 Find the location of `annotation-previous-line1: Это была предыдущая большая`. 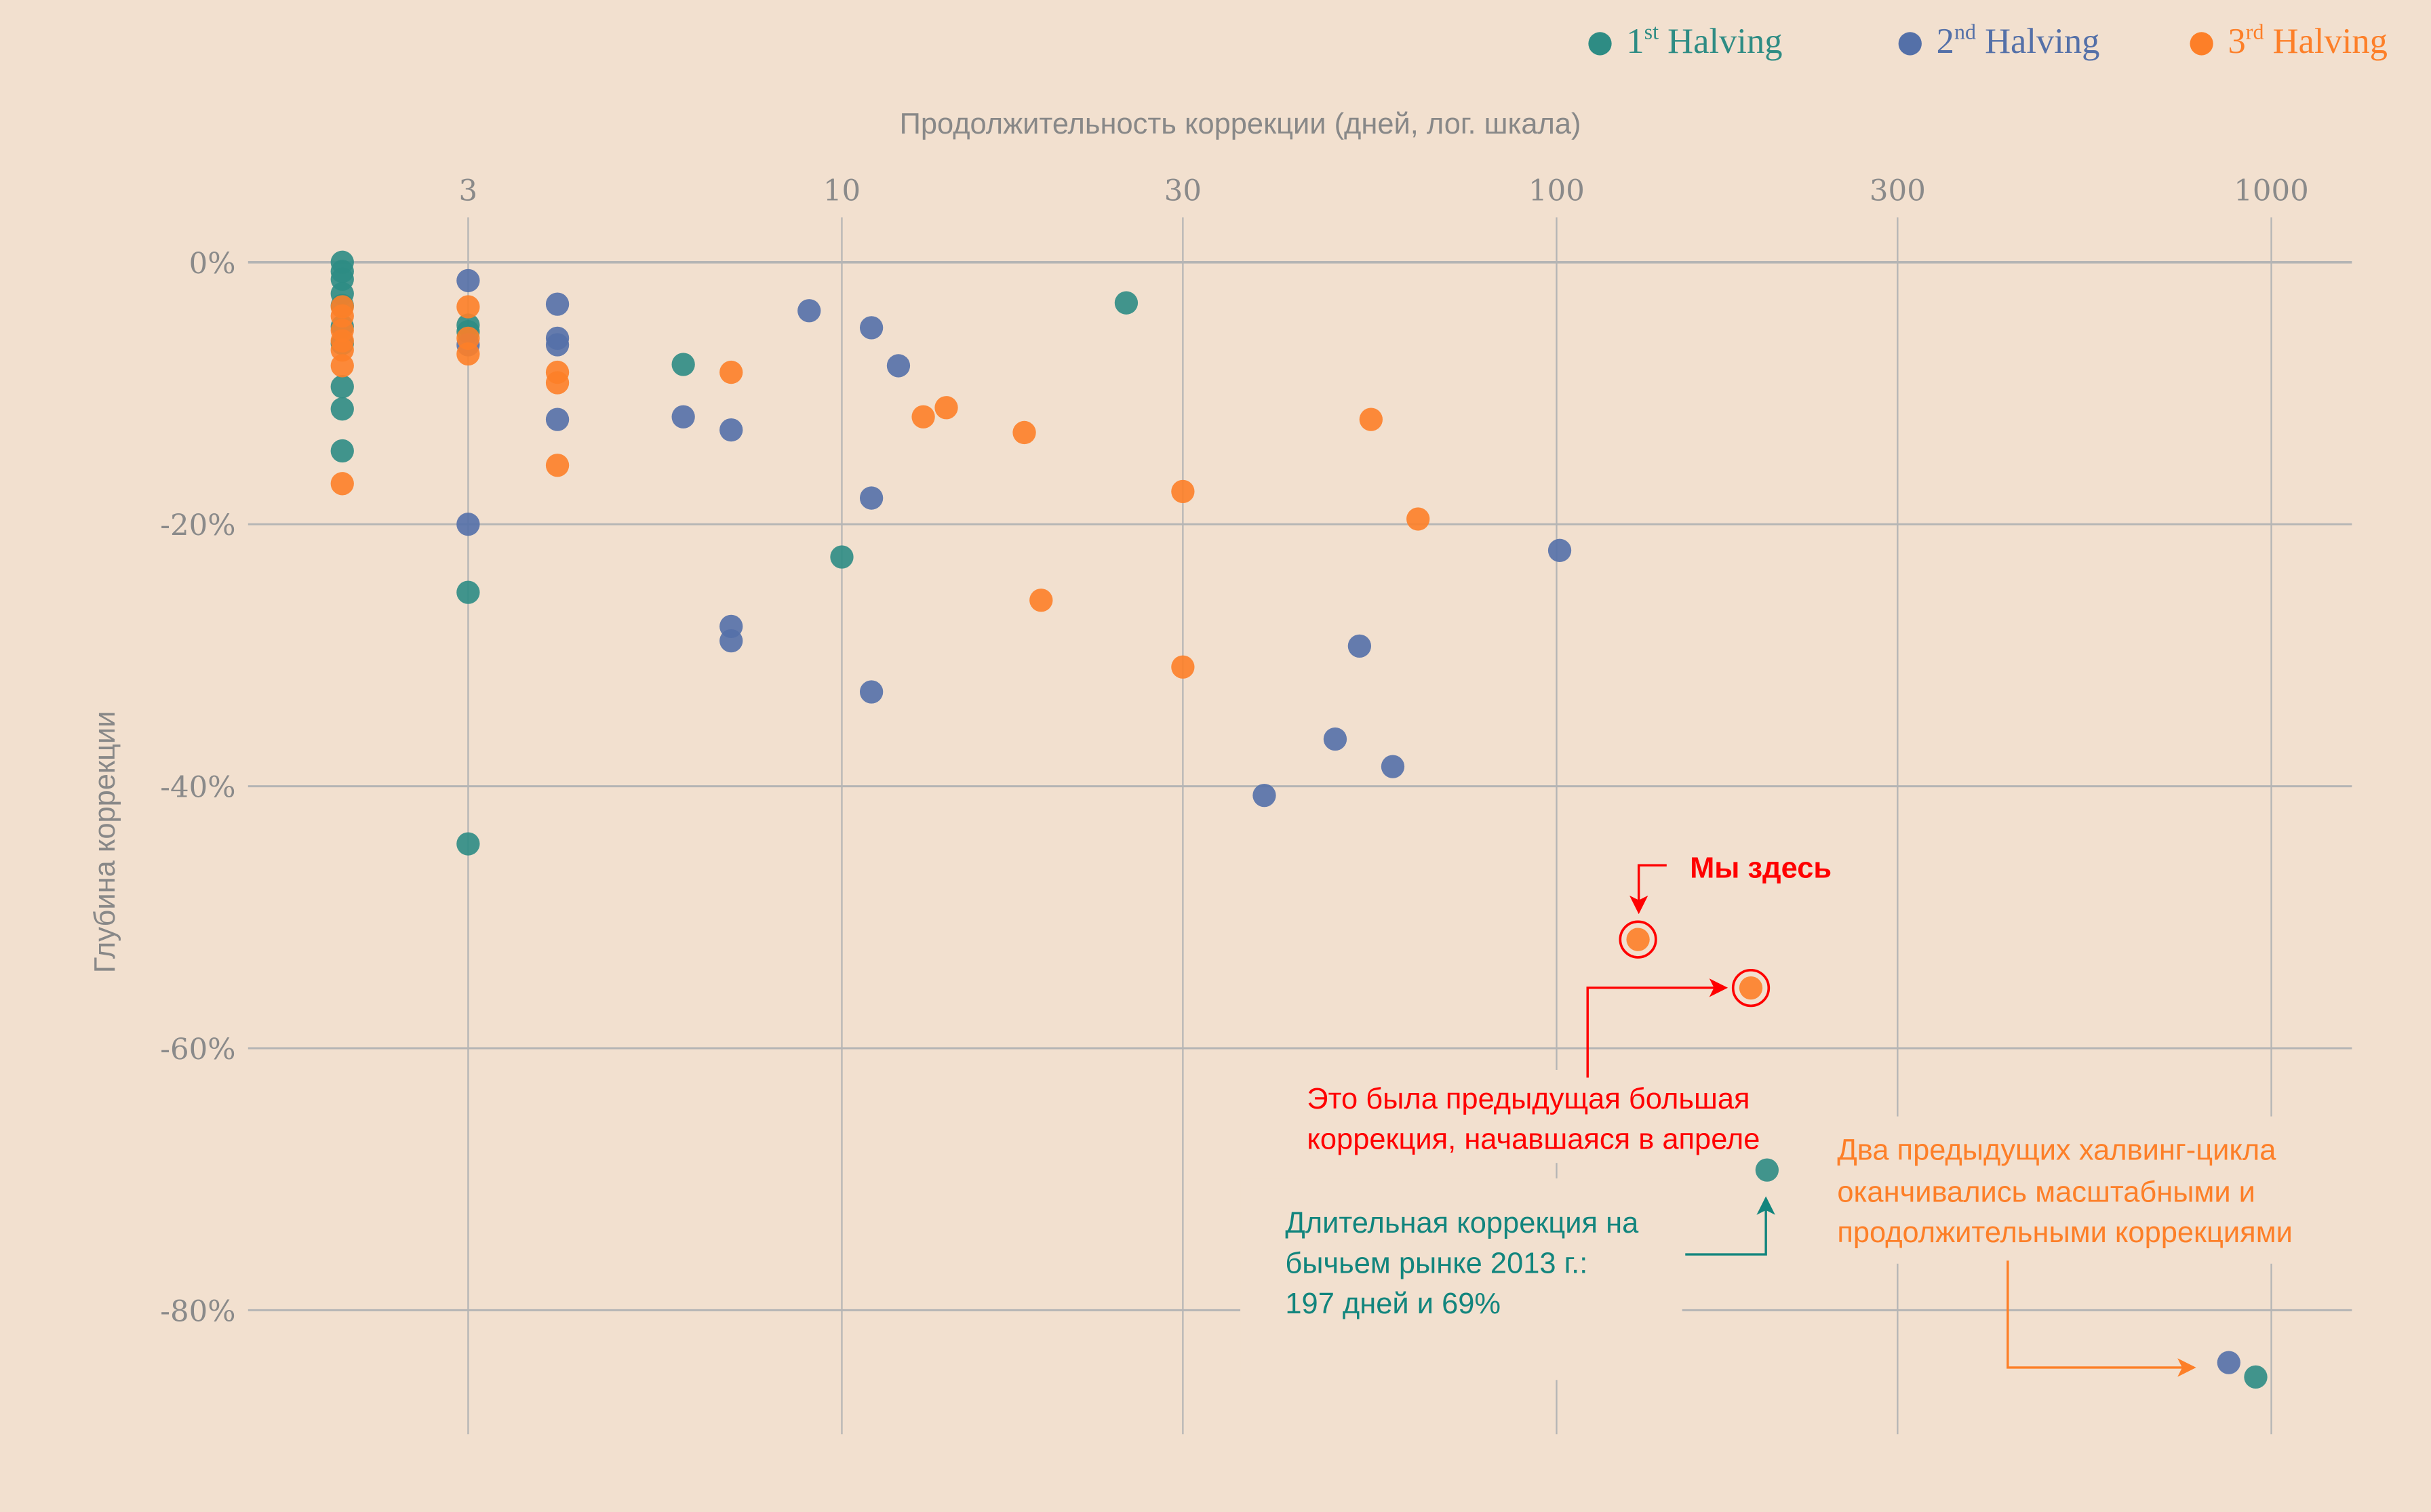

annotation-previous-line1: Это была предыдущая большая is located at coordinates (1528, 1099).